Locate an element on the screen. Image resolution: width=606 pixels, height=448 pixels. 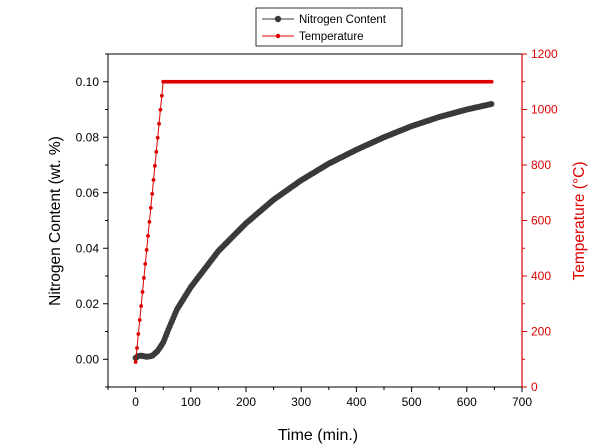
legend-temperature-label: Temperature is located at coordinates (331, 37).